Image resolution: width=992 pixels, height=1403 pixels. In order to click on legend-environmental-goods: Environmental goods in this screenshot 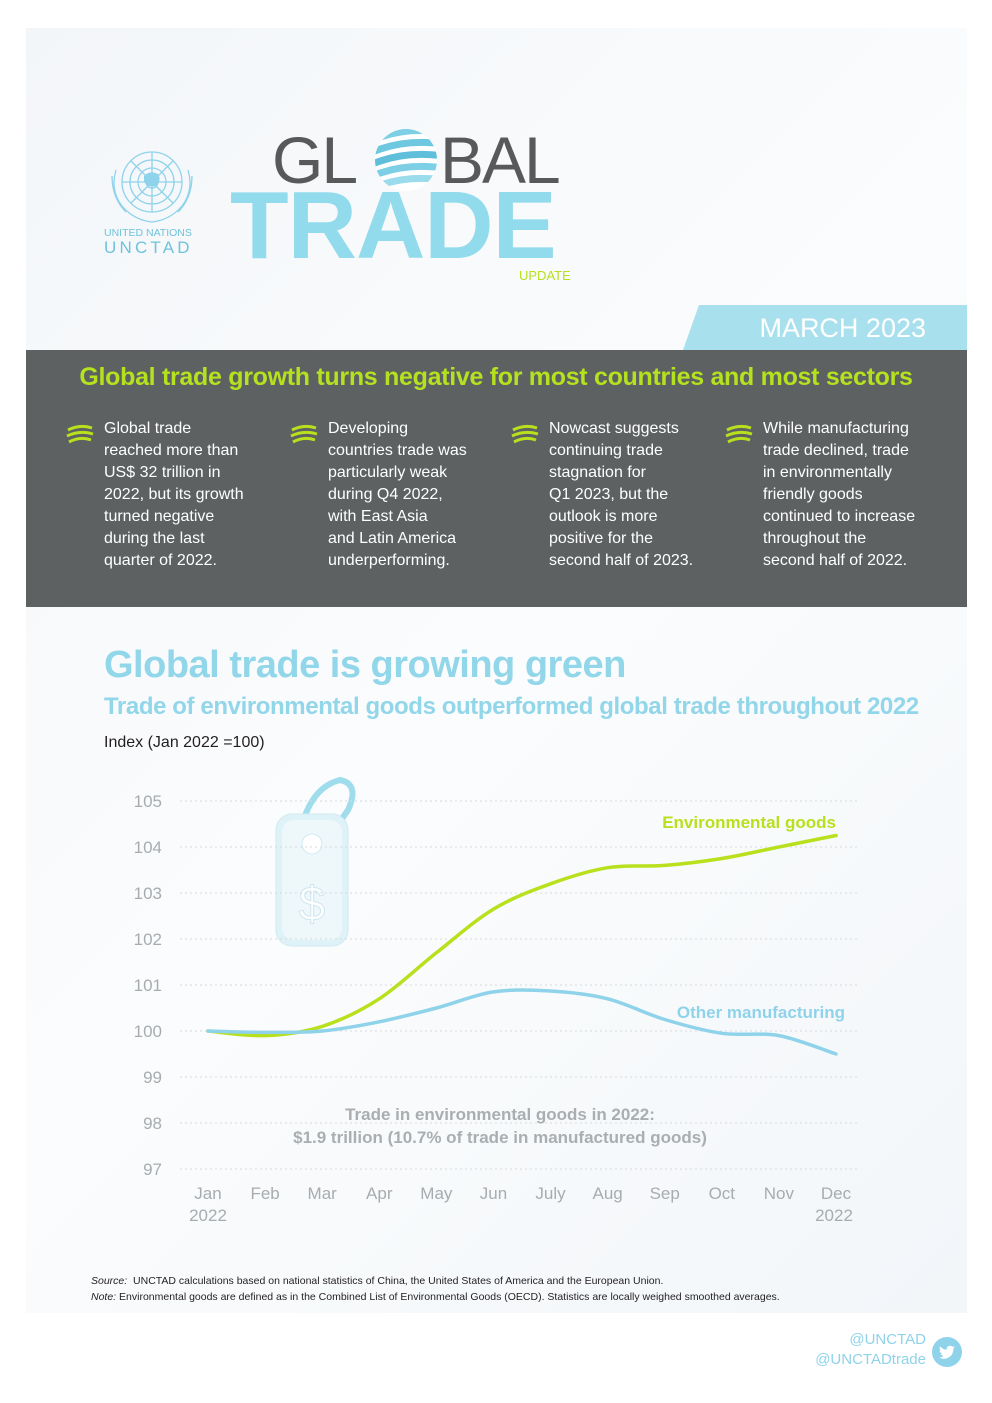, I will do `click(749, 822)`.